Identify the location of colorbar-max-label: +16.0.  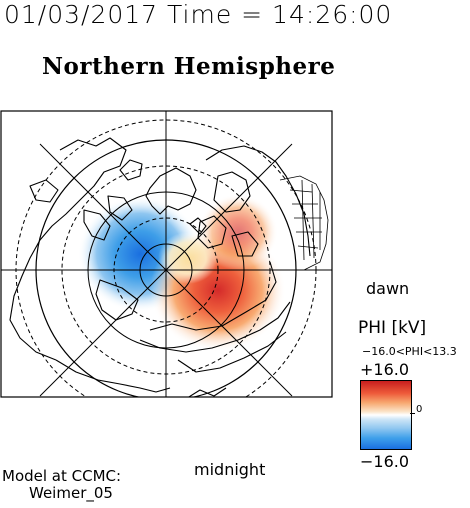
(385, 369).